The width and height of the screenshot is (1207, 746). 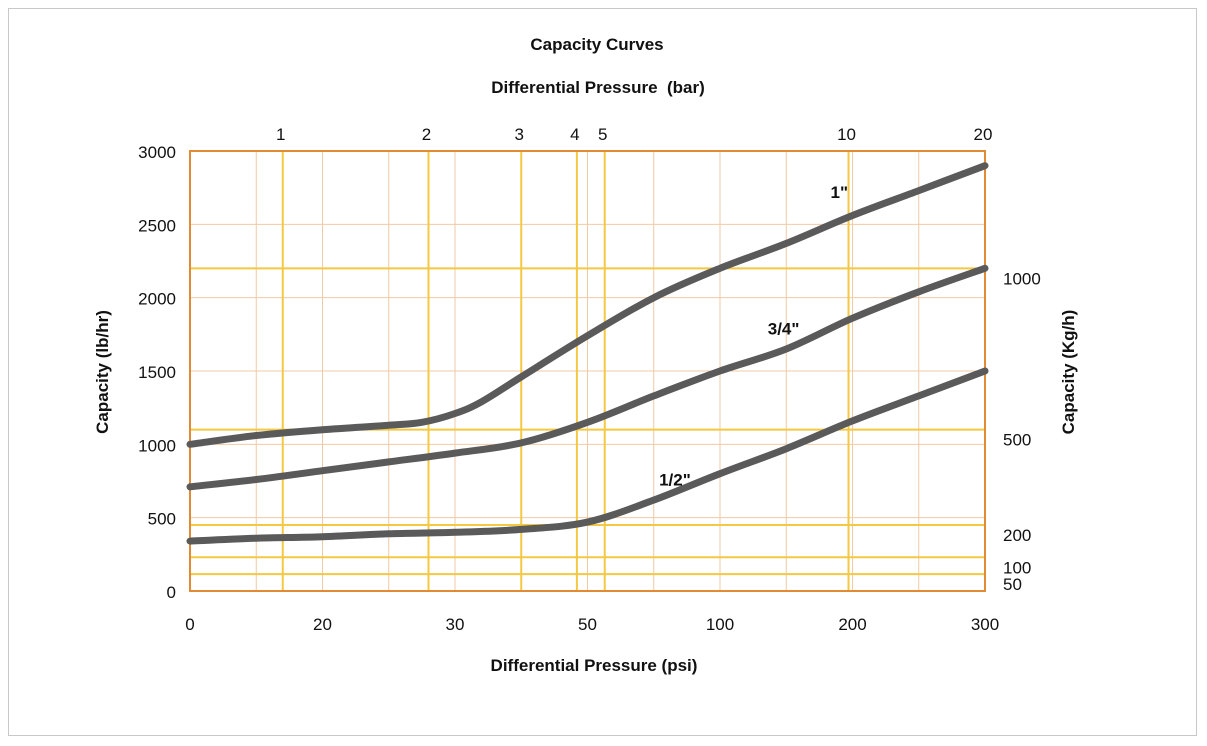 I want to click on y-tick-label: 2500, so click(x=157, y=225).